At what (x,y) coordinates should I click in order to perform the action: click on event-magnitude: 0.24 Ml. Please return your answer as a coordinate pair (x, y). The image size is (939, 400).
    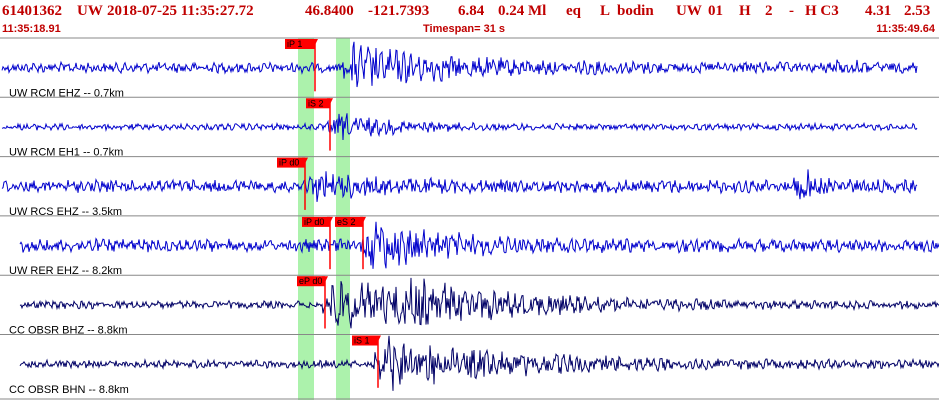
    Looking at the image, I should click on (522, 11).